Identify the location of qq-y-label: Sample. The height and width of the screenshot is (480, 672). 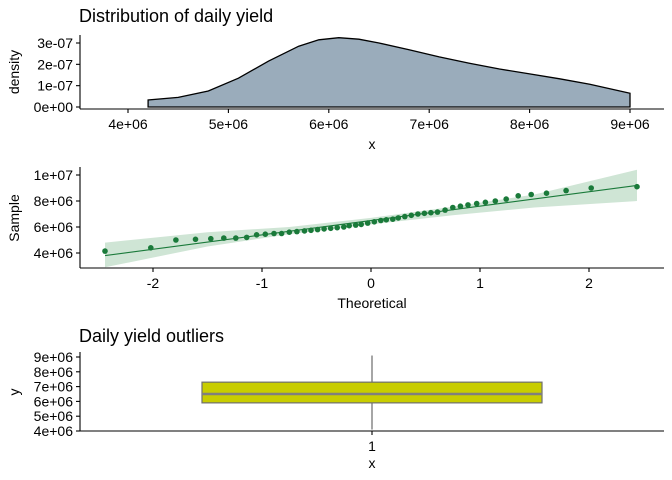
(14, 218).